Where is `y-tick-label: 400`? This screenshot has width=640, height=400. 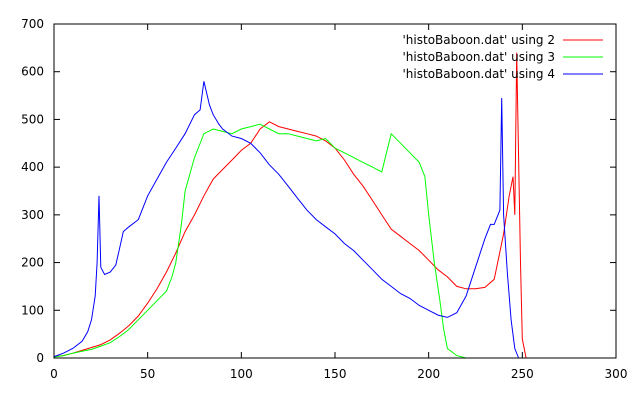
y-tick-label: 400 is located at coordinates (32, 167).